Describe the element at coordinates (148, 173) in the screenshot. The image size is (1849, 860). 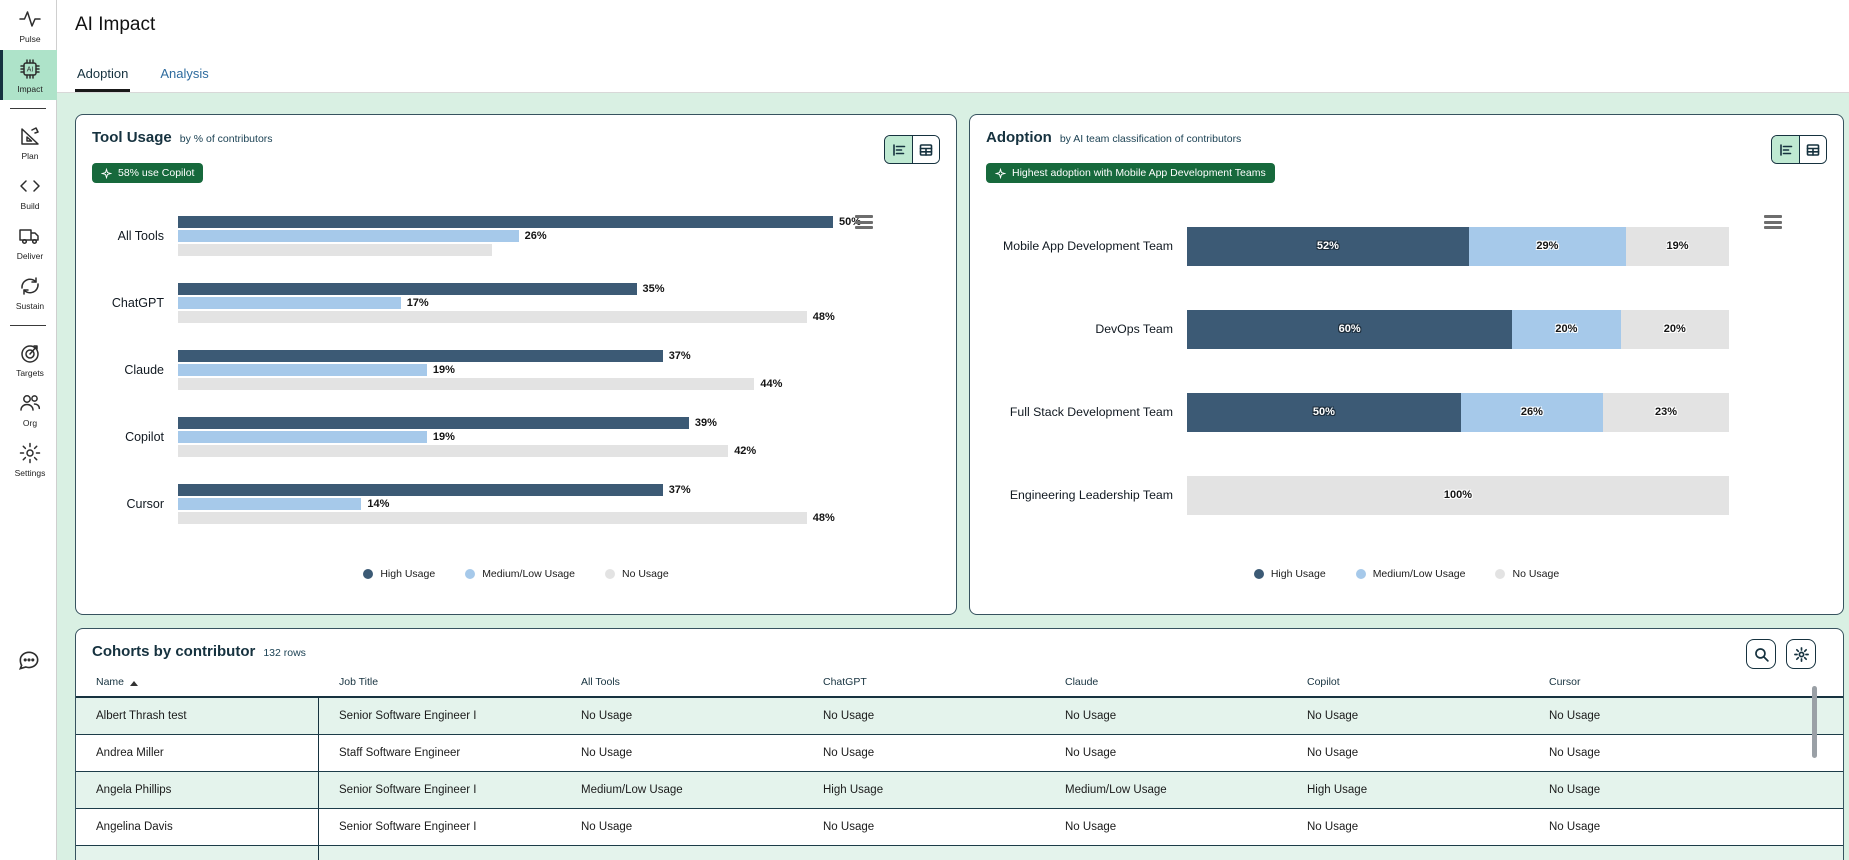
I see `insight-badge: 58% use Copilot` at that location.